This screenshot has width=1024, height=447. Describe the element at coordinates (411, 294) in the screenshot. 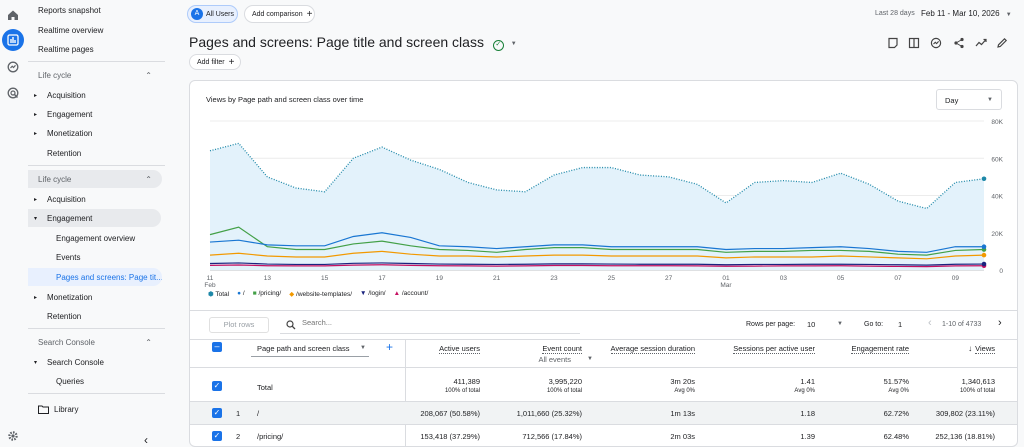

I see `legend-item-account: ▲ /account/` at that location.